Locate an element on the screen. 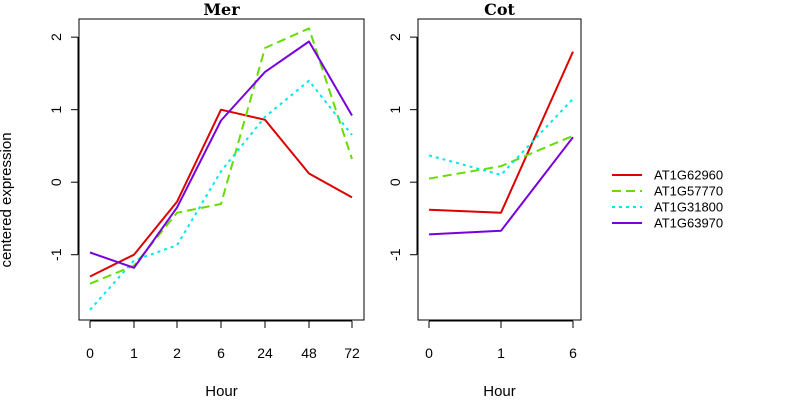  x-tick-label: 72 is located at coordinates (352, 353).